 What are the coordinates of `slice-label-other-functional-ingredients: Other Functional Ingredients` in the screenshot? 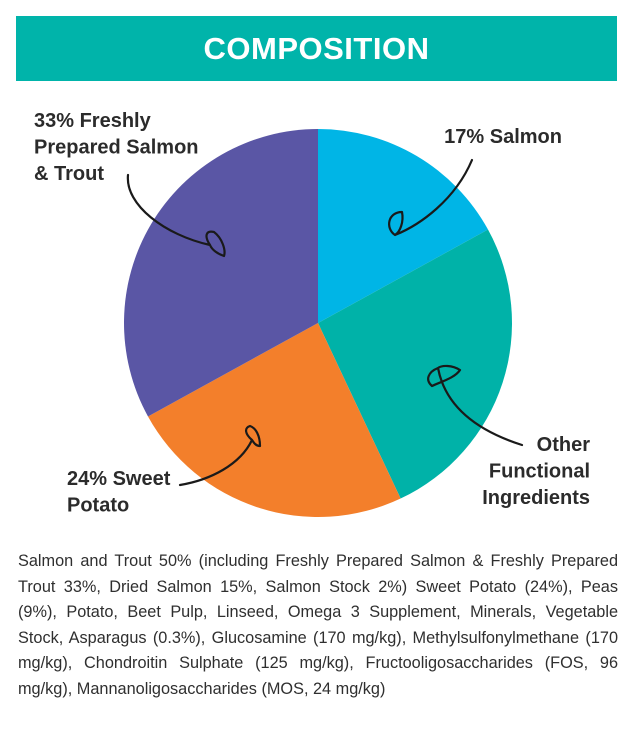 It's located at (536, 471).